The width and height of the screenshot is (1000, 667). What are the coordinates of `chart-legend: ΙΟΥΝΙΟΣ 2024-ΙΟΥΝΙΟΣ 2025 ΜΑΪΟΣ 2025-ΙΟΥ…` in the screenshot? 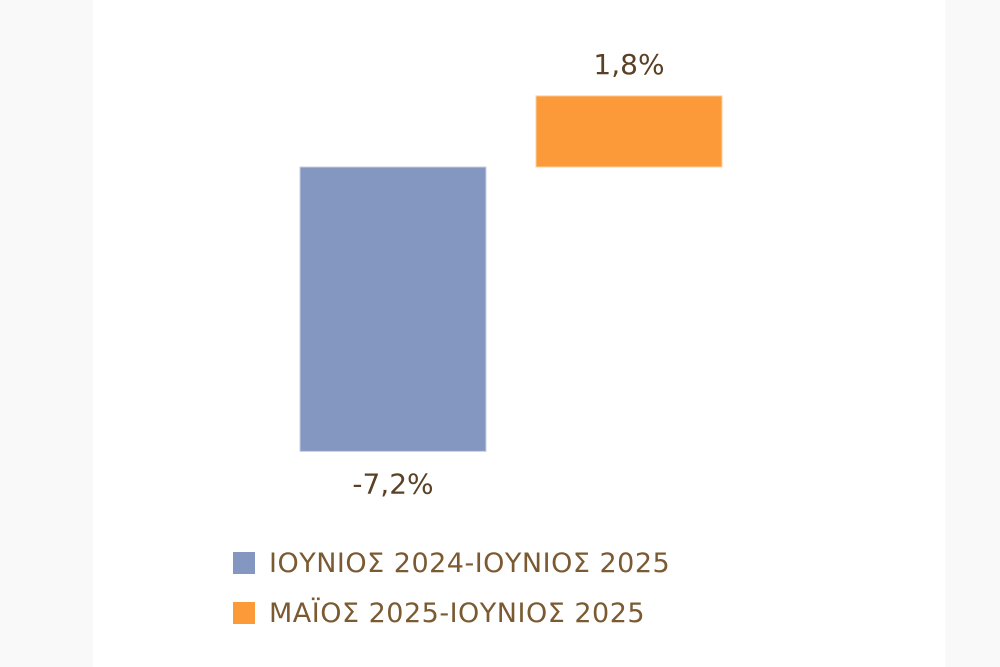 It's located at (543, 588).